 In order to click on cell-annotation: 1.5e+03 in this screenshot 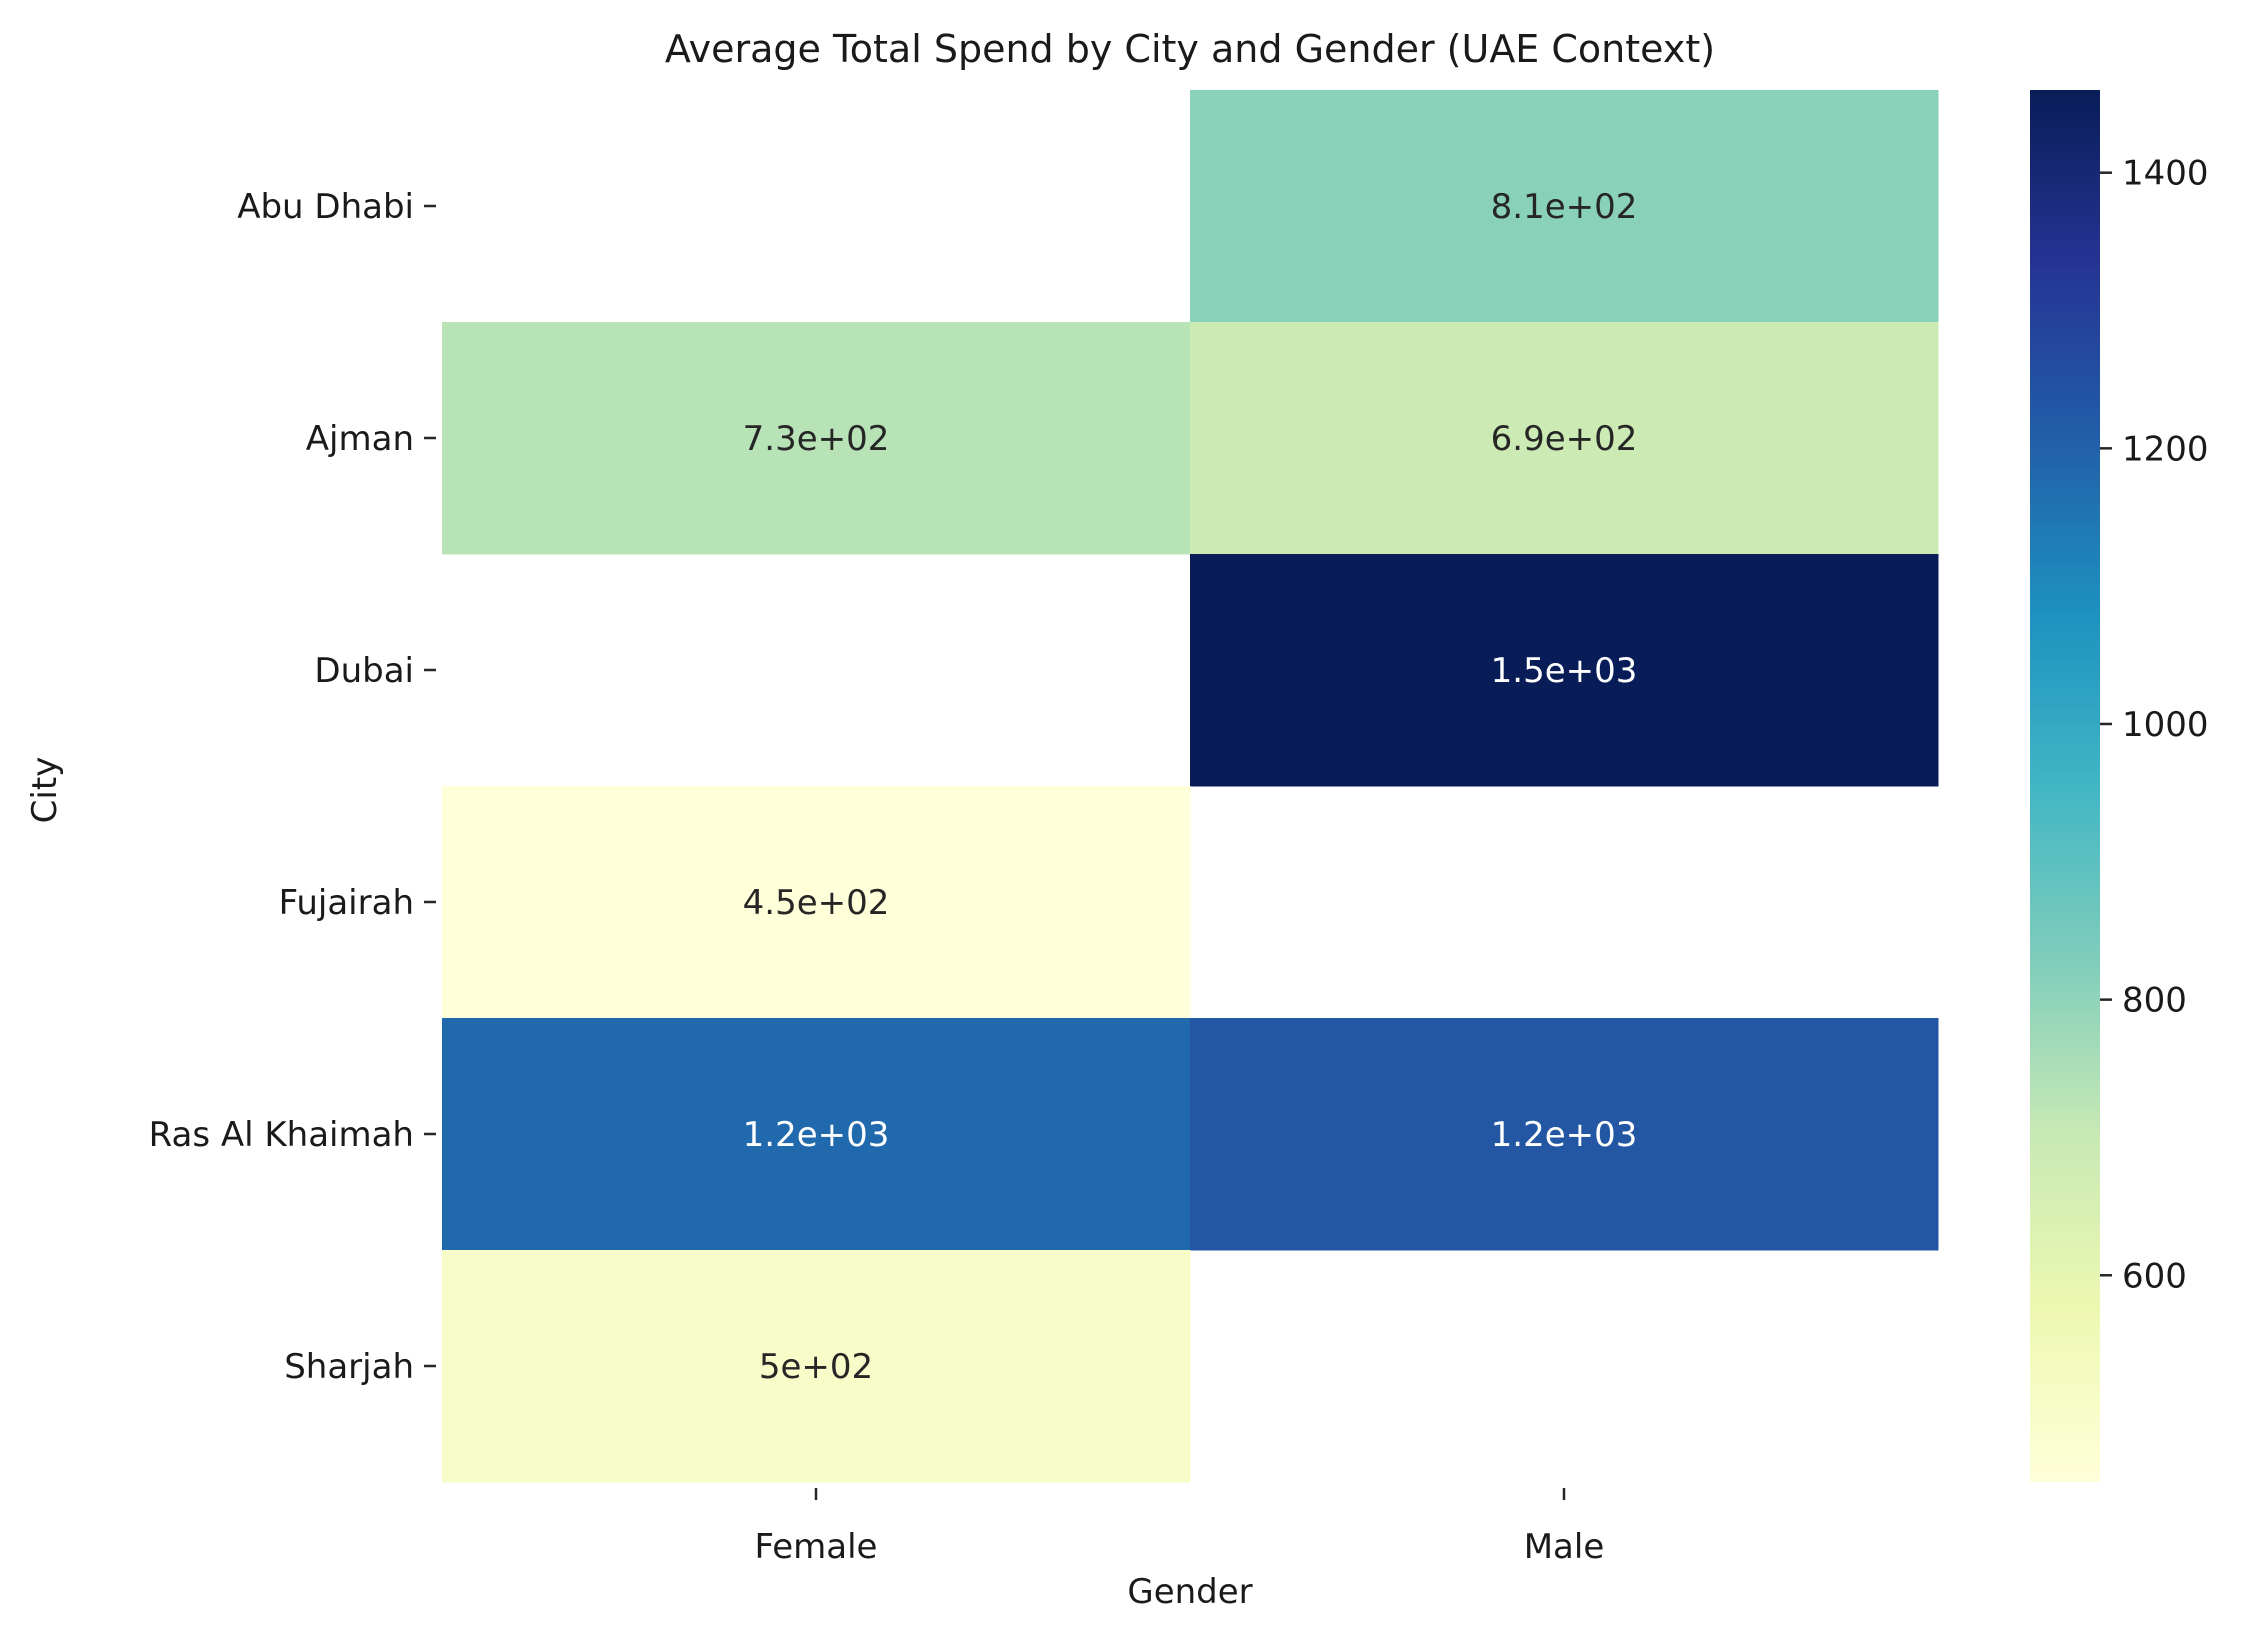, I will do `click(1564, 671)`.